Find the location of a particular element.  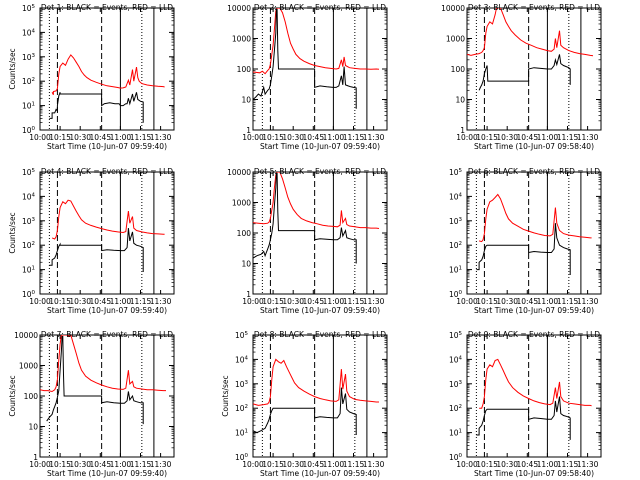

chart-title: Det 3: BLACK = Events, RED = LLD is located at coordinates (534, 7).